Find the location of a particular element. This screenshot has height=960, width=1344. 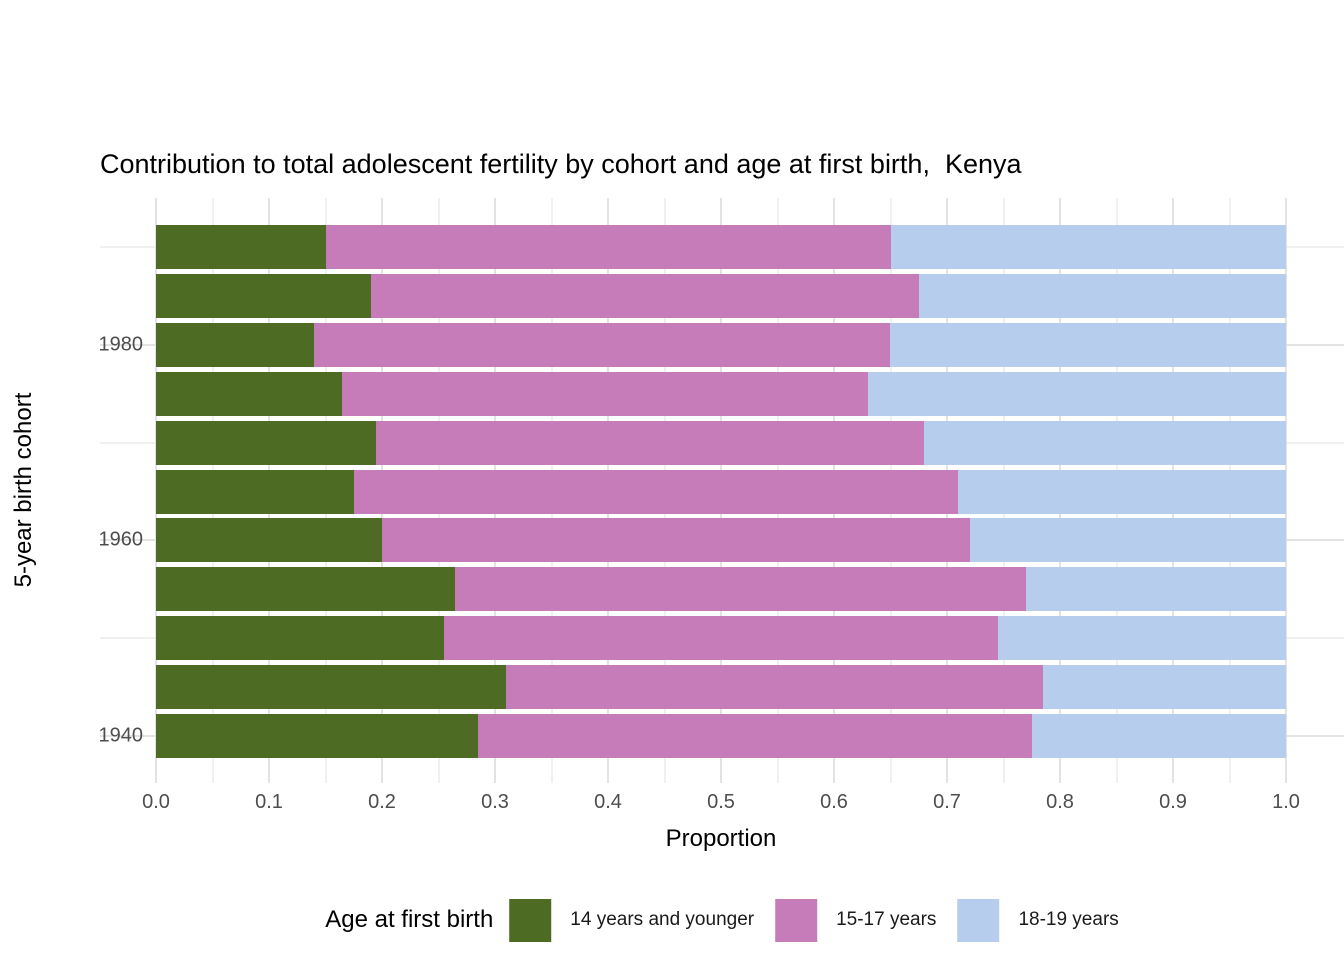

x-tick-label: 1.0 is located at coordinates (1286, 802).